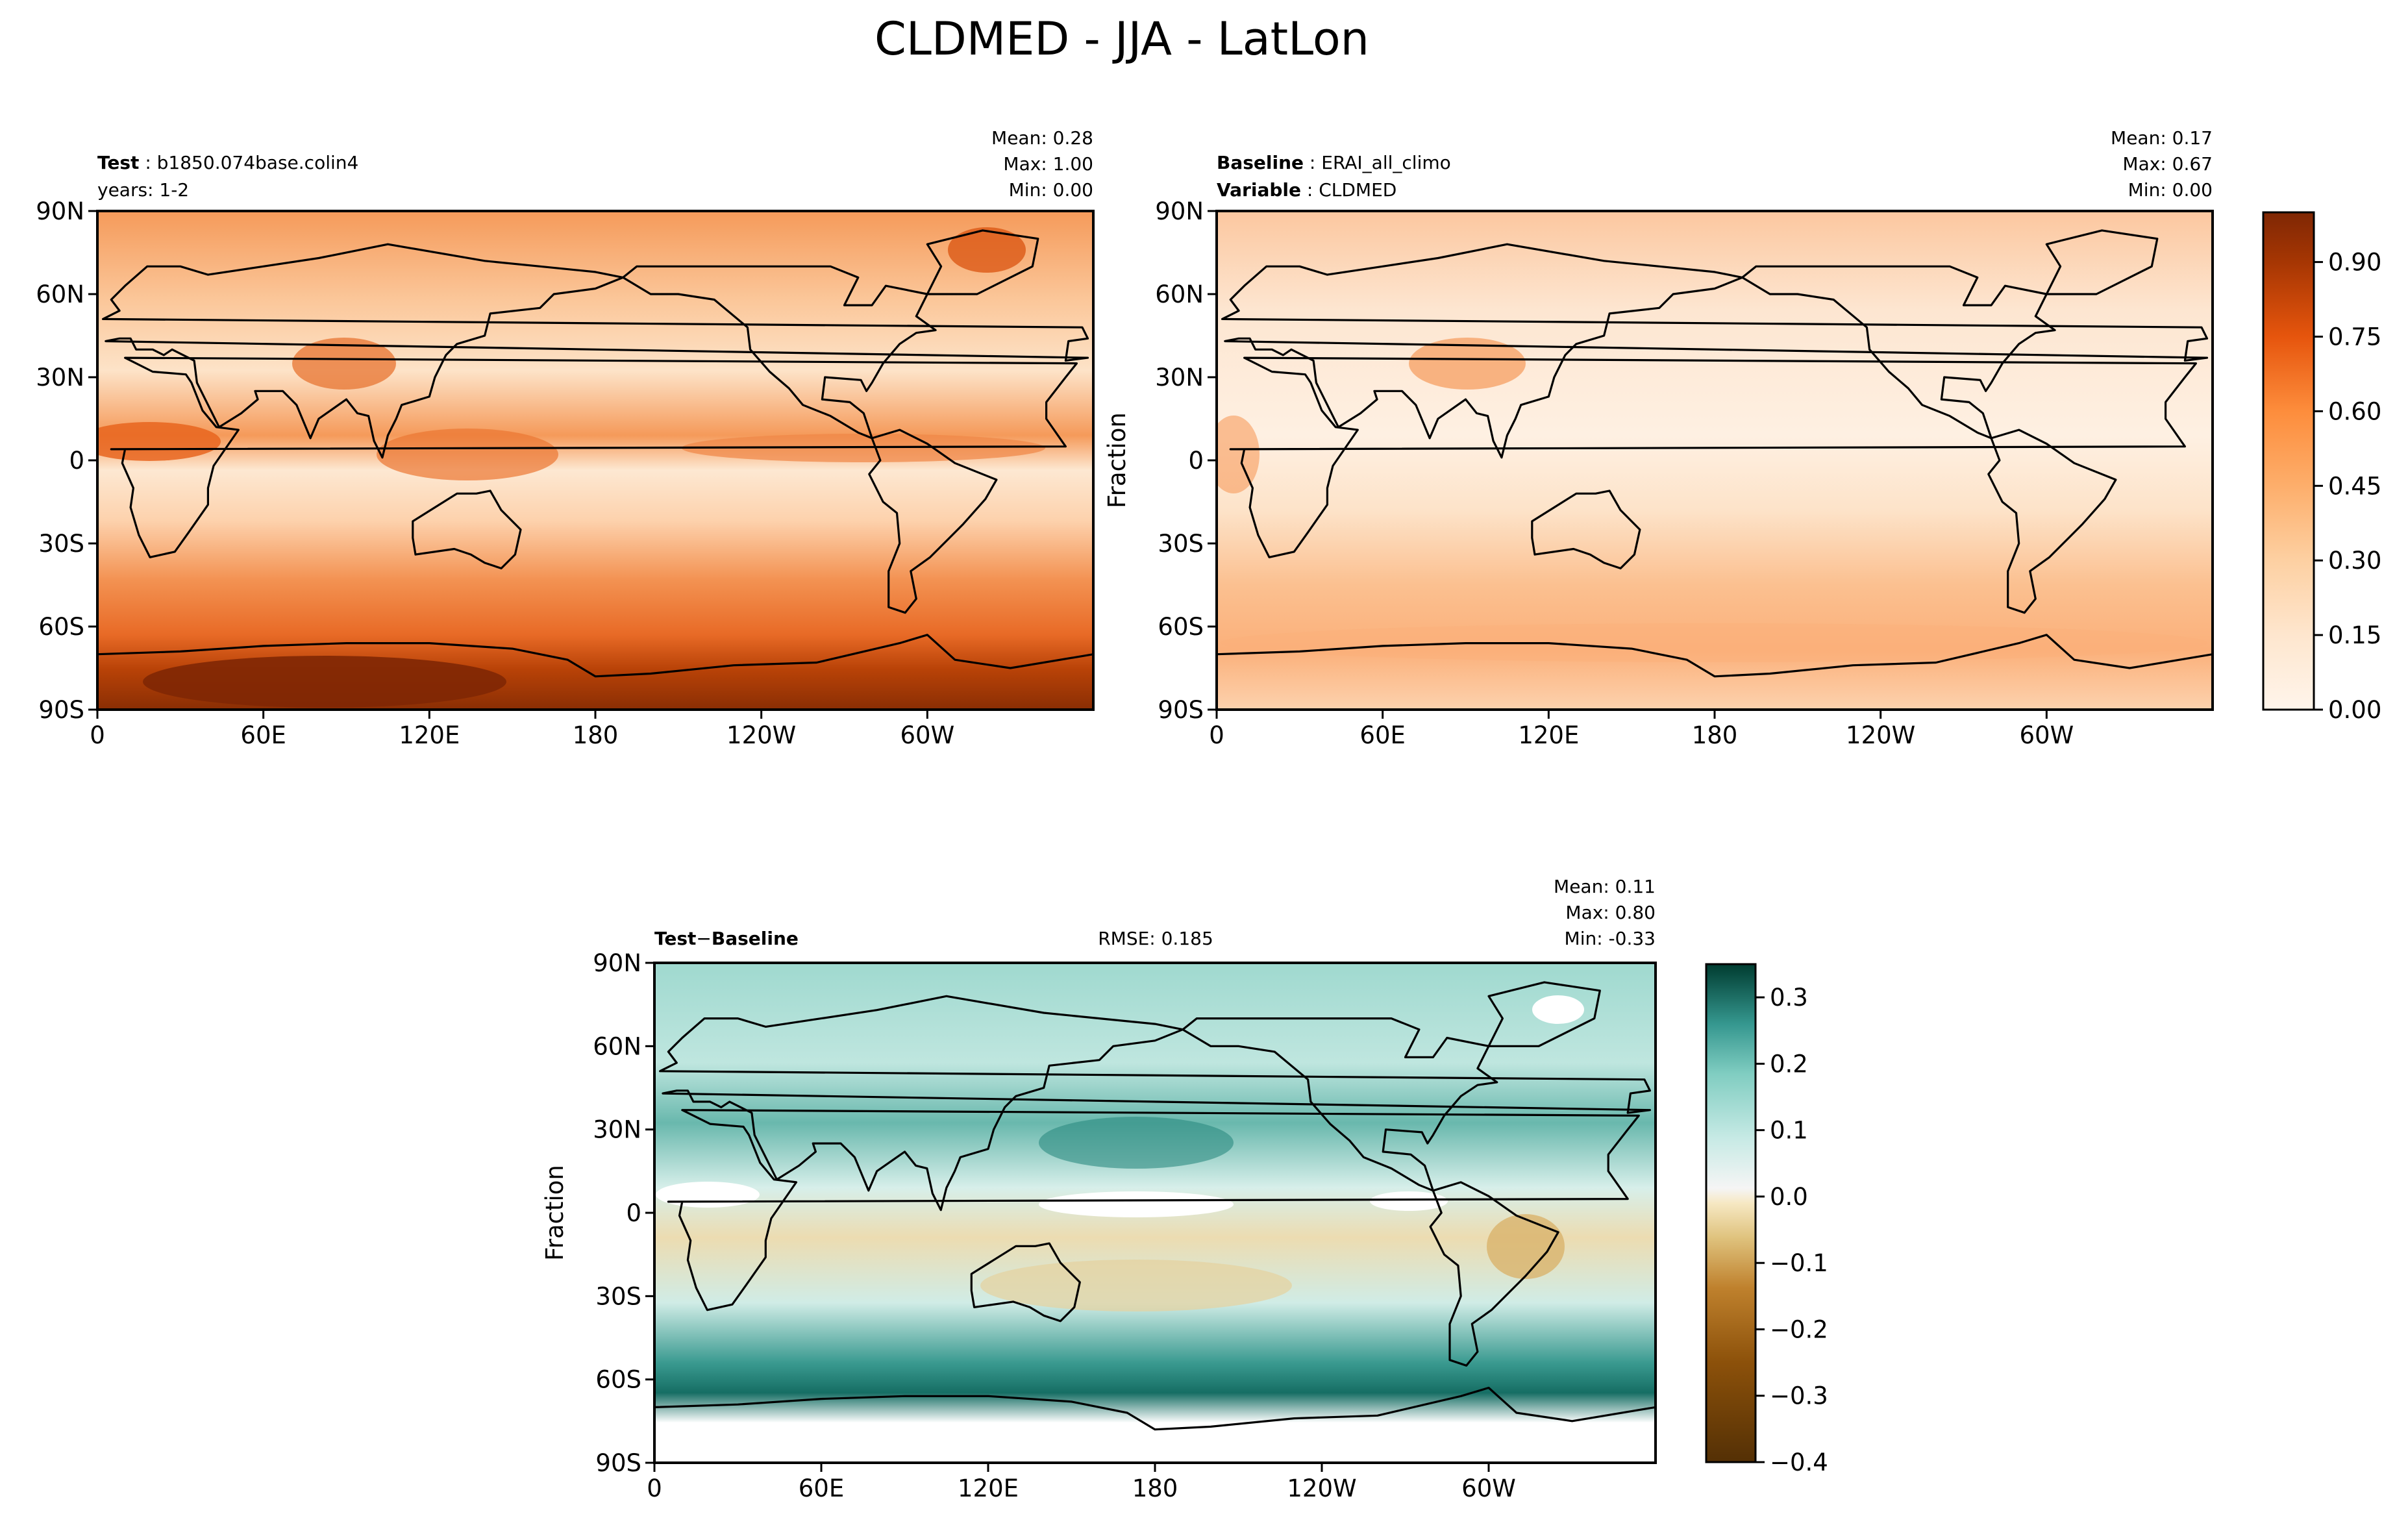  What do you see at coordinates (66, 460) in the screenshot?
I see `test-lat-axis: 90N 60N 30N 0 30S 60S 90S` at bounding box center [66, 460].